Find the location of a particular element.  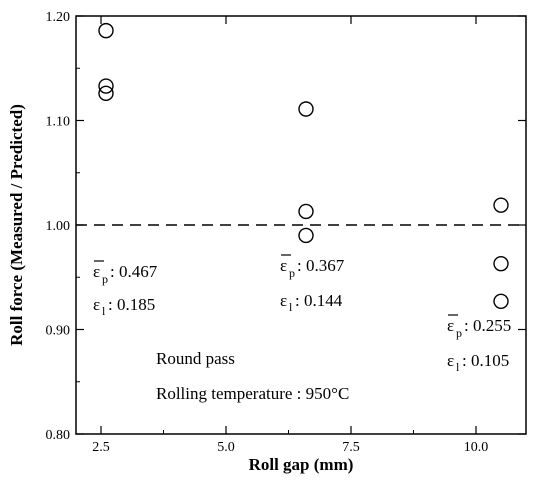

rolling-temperature-note: Rolling temperature : 950°C is located at coordinates (252, 393).